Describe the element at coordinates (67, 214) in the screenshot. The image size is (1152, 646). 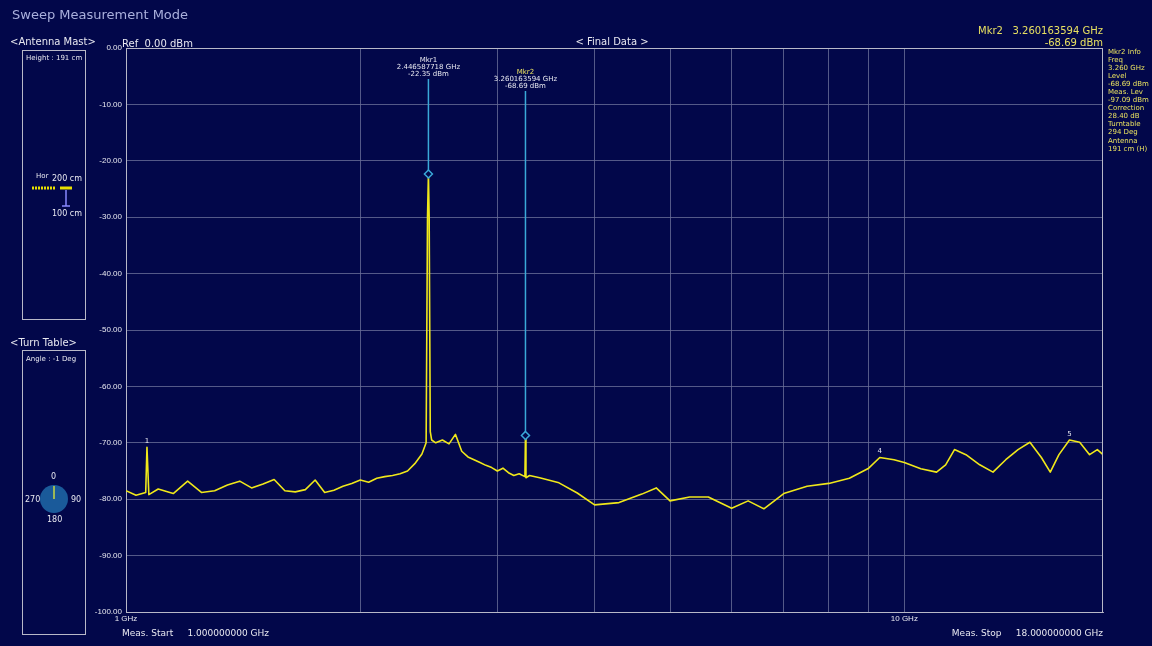
I see `text: 100 cm` at that location.